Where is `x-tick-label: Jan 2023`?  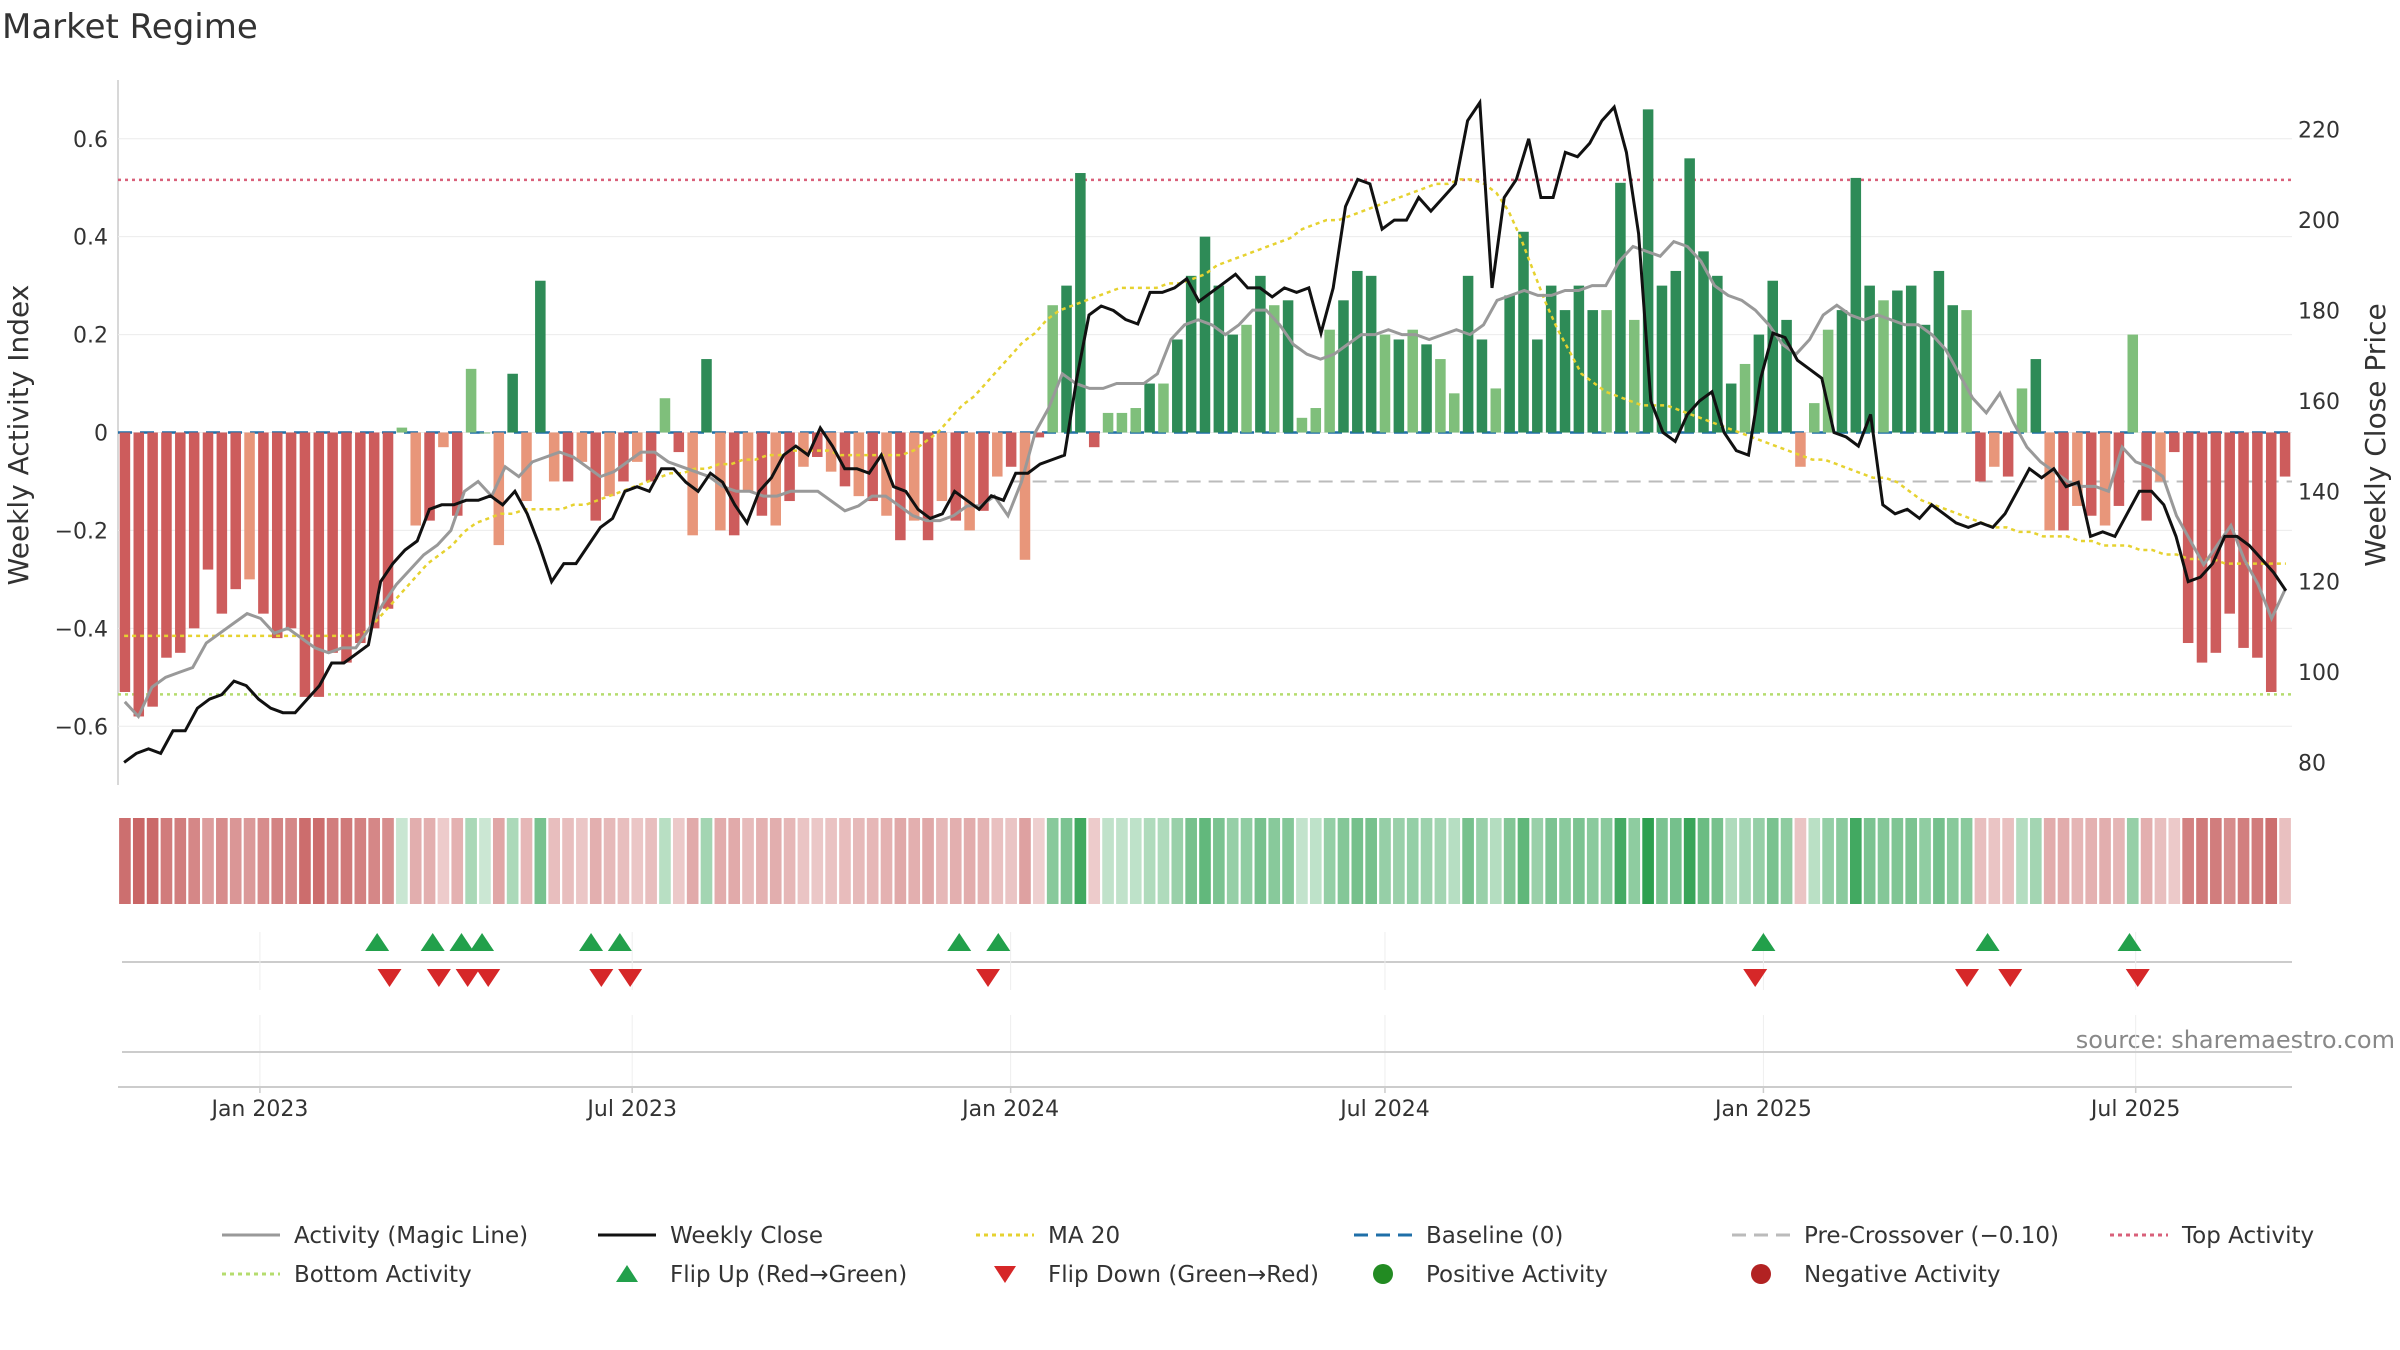 x-tick-label: Jan 2023 is located at coordinates (258, 1109).